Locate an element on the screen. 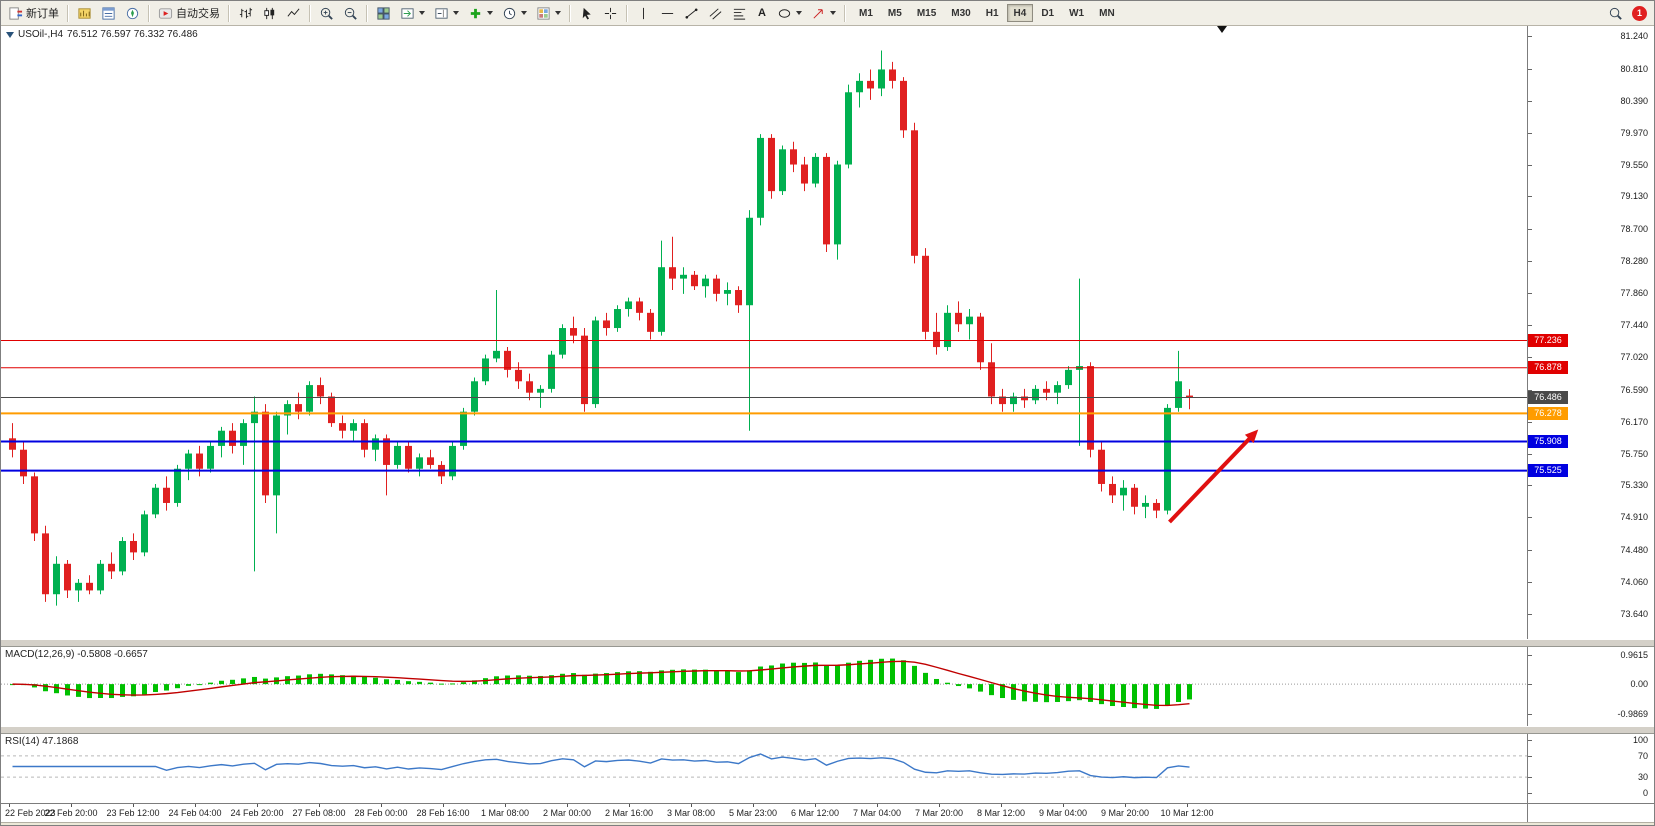 This screenshot has height=826, width=1655. navigator-button is located at coordinates (132, 13).